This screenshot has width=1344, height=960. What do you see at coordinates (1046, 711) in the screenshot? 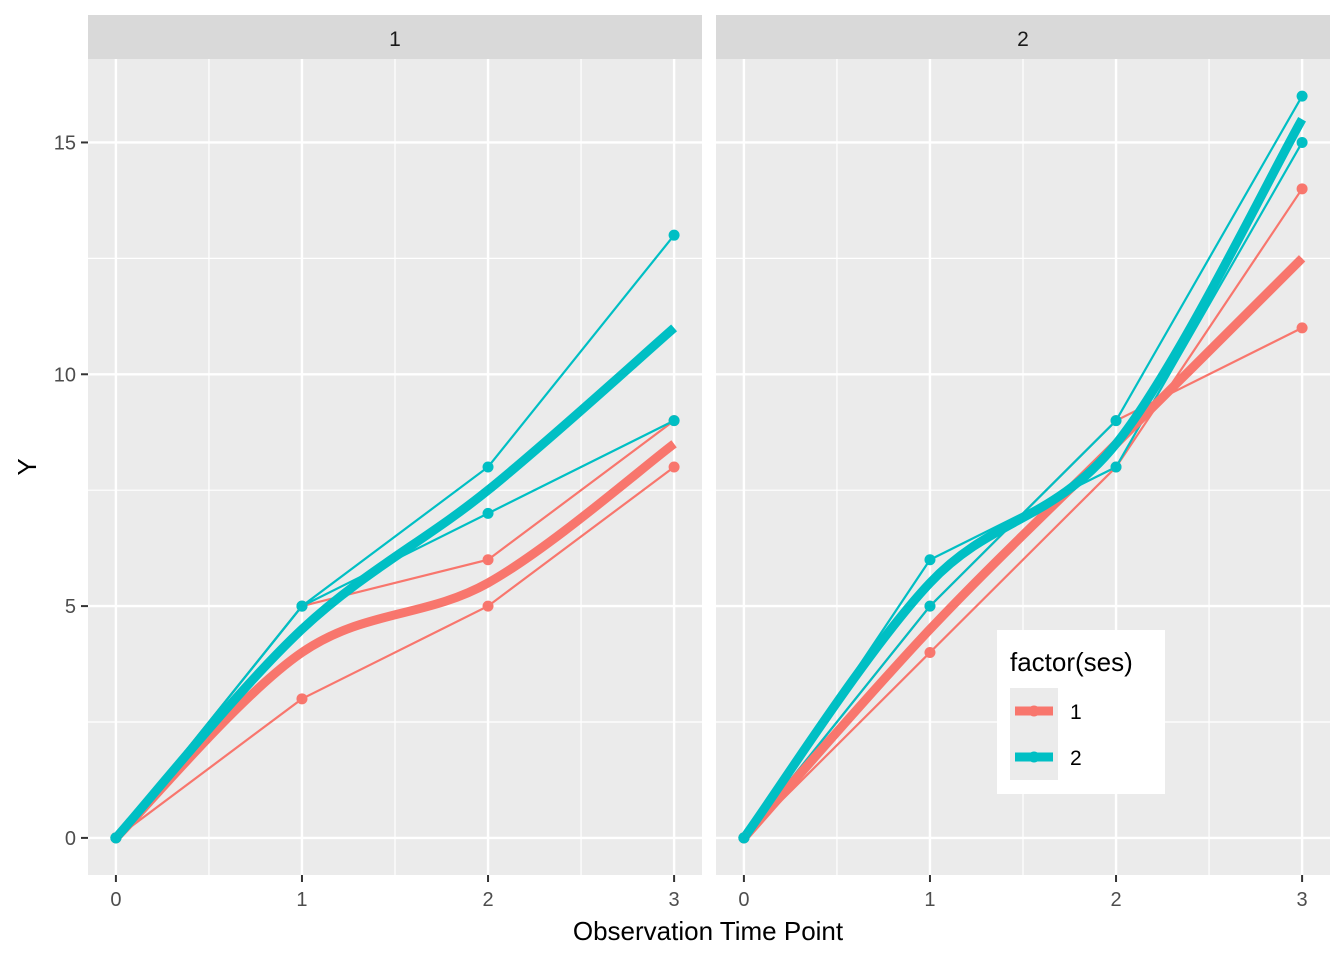
I see `legend-entry-1: 1` at bounding box center [1046, 711].